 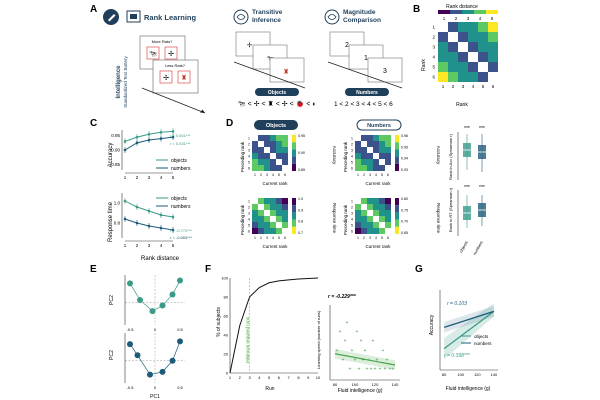 What do you see at coordinates (153, 54) in the screenshot?
I see `cow-icon: 🐄` at bounding box center [153, 54].